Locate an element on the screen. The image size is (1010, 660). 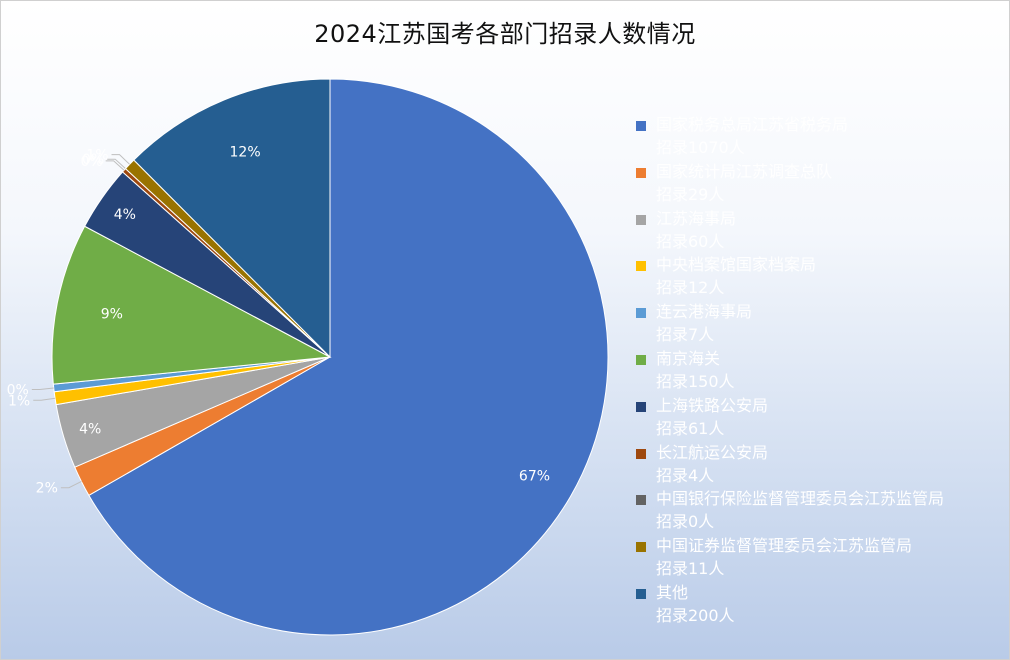
legend-label: 江苏海事局 is located at coordinates (696, 218).